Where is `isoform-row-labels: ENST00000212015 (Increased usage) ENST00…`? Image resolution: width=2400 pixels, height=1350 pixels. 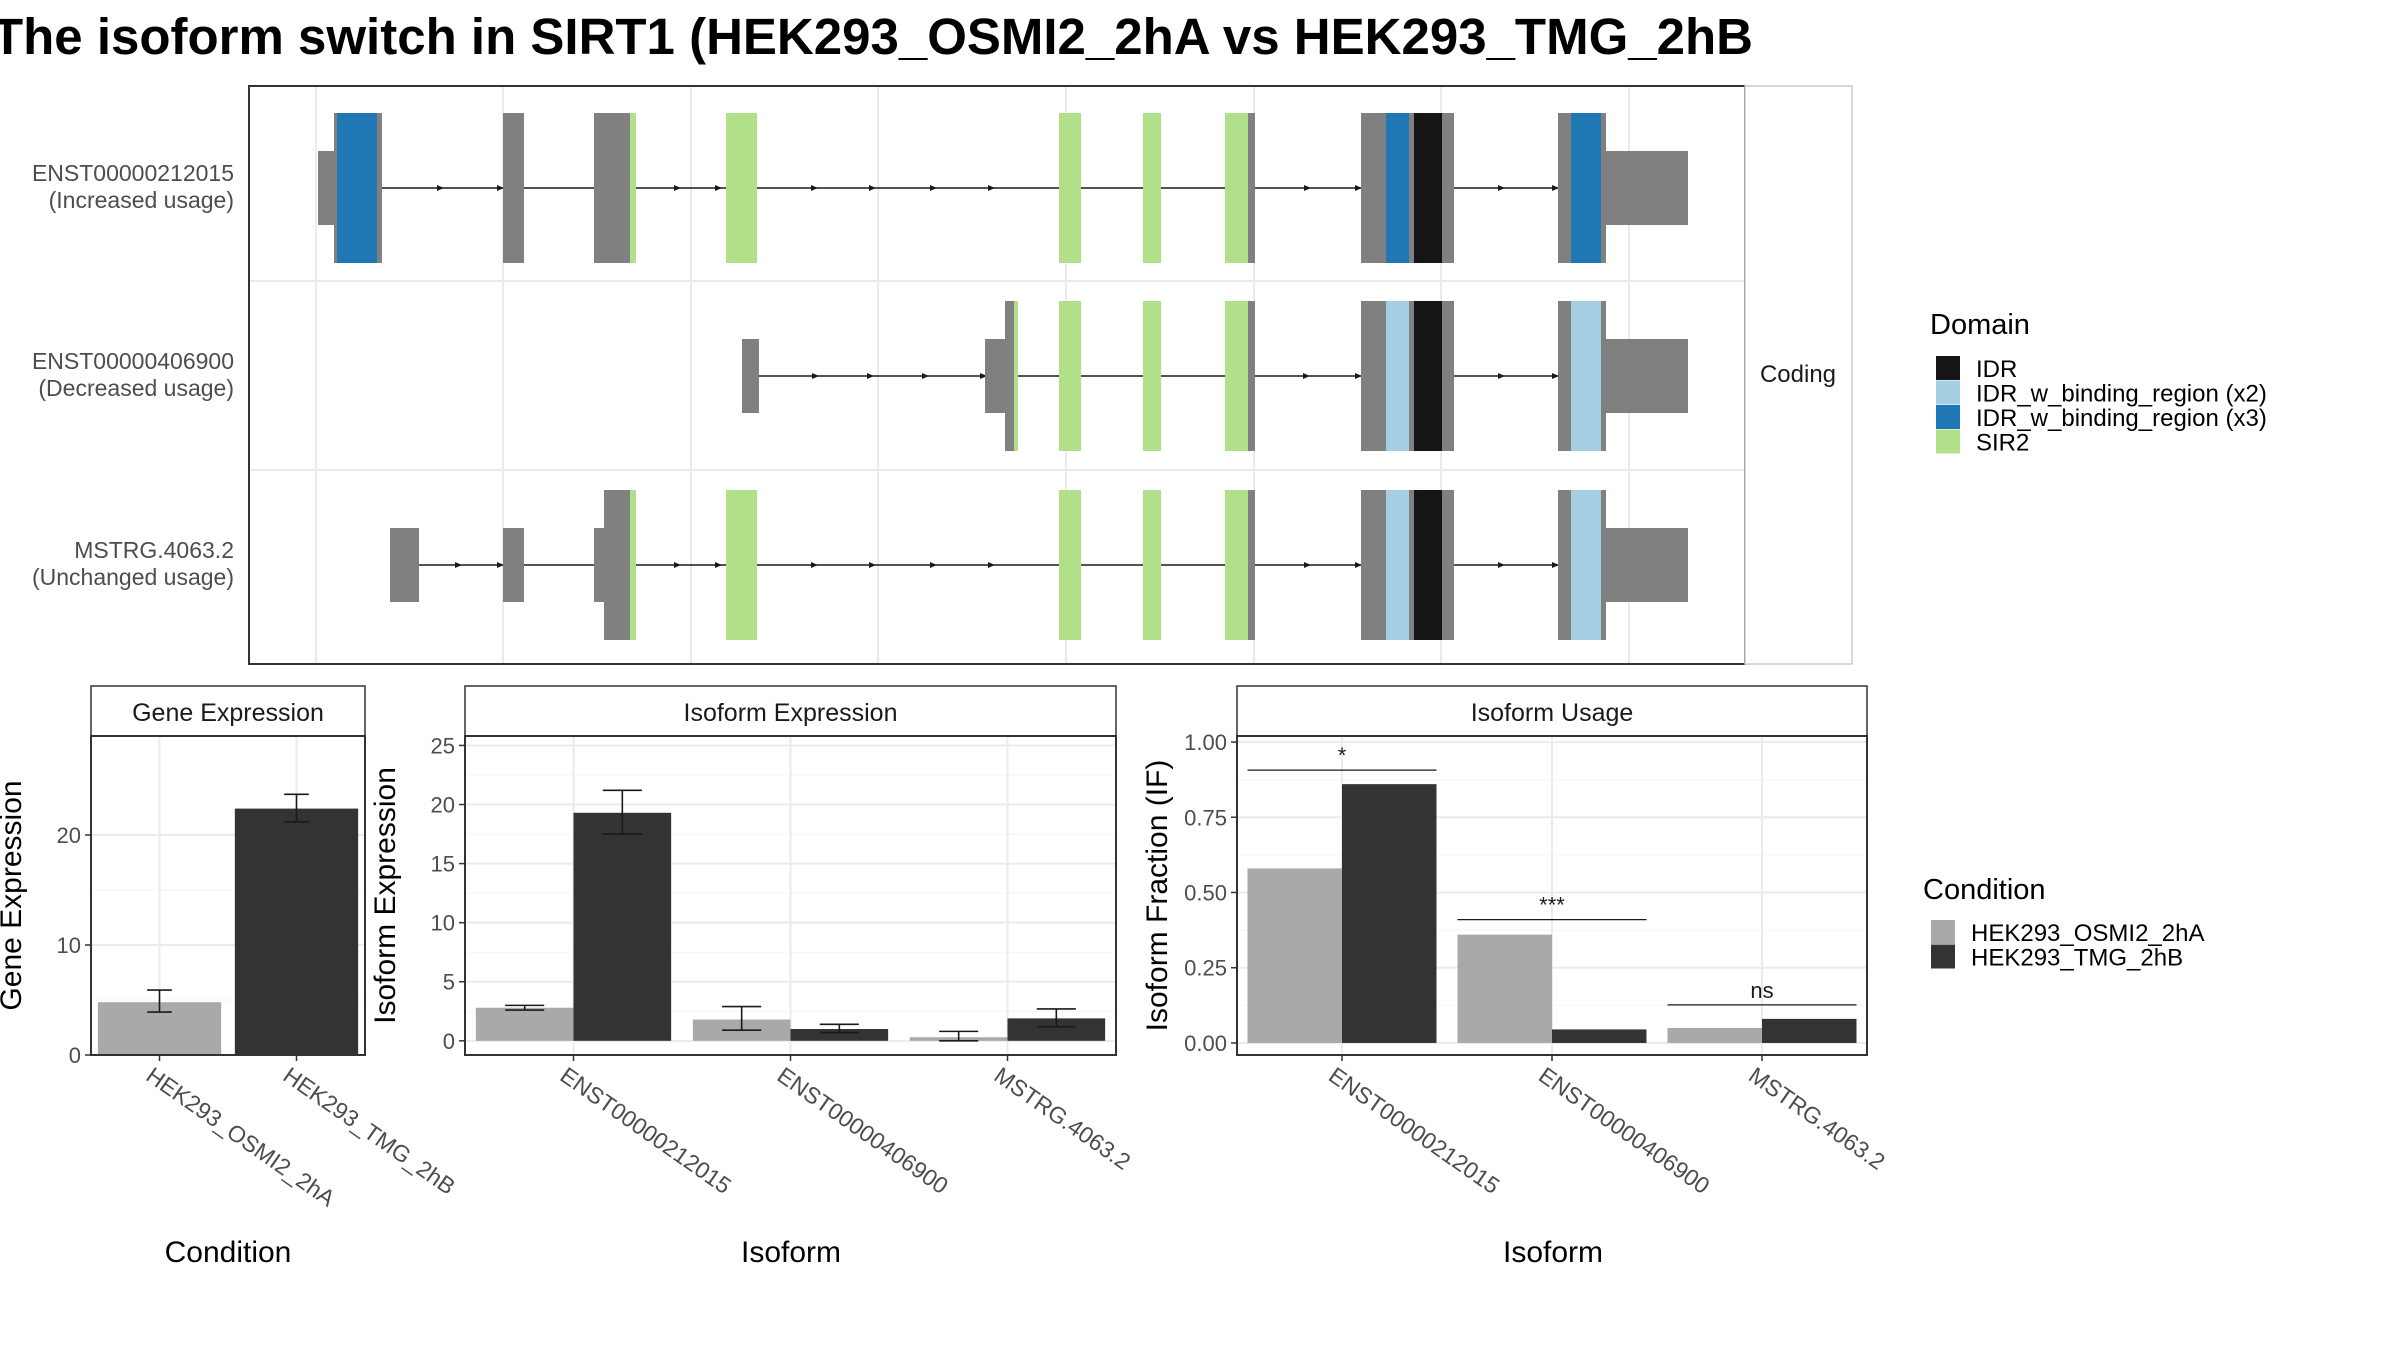
isoform-row-labels: ENST00000212015 (Increased usage) ENST00… is located at coordinates (133, 375).